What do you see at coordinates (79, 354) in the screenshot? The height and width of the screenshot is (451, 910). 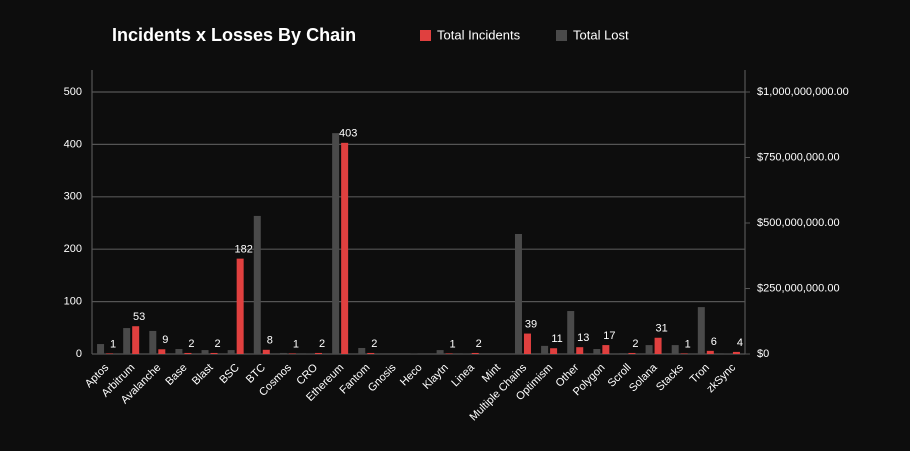 I see `y-tick-label: 0` at bounding box center [79, 354].